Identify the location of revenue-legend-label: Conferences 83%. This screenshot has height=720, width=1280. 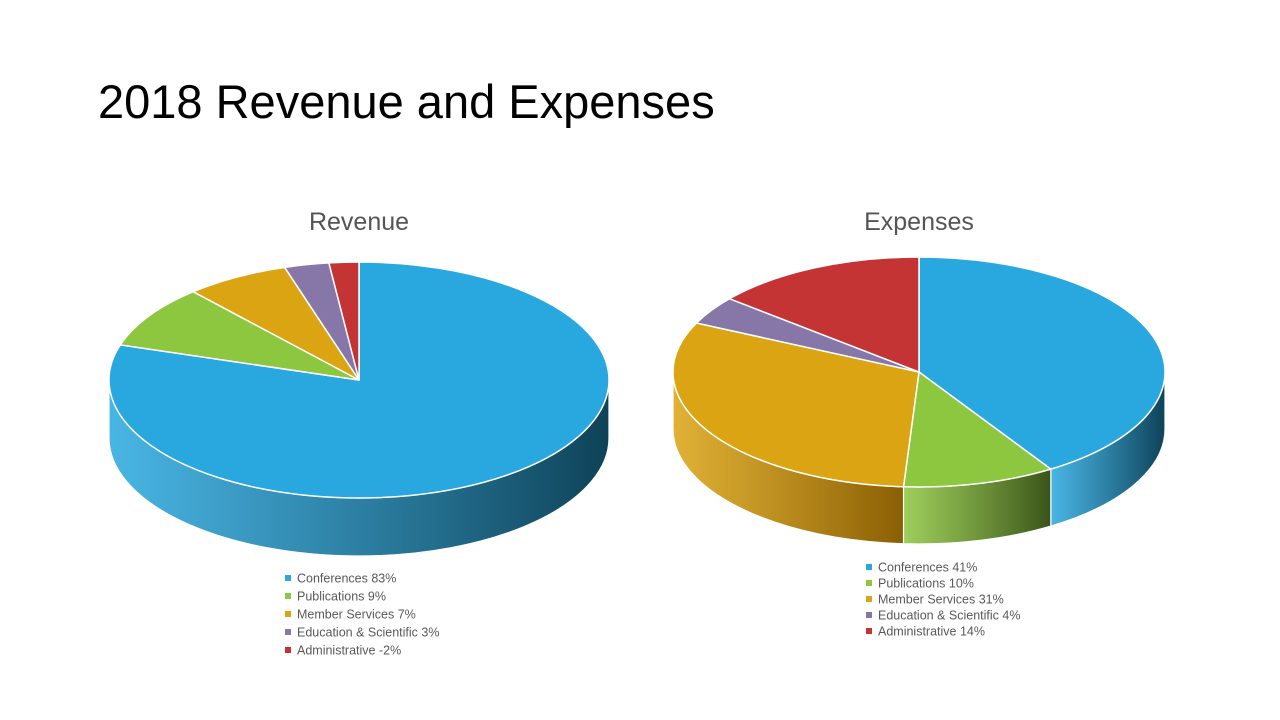
(346, 579).